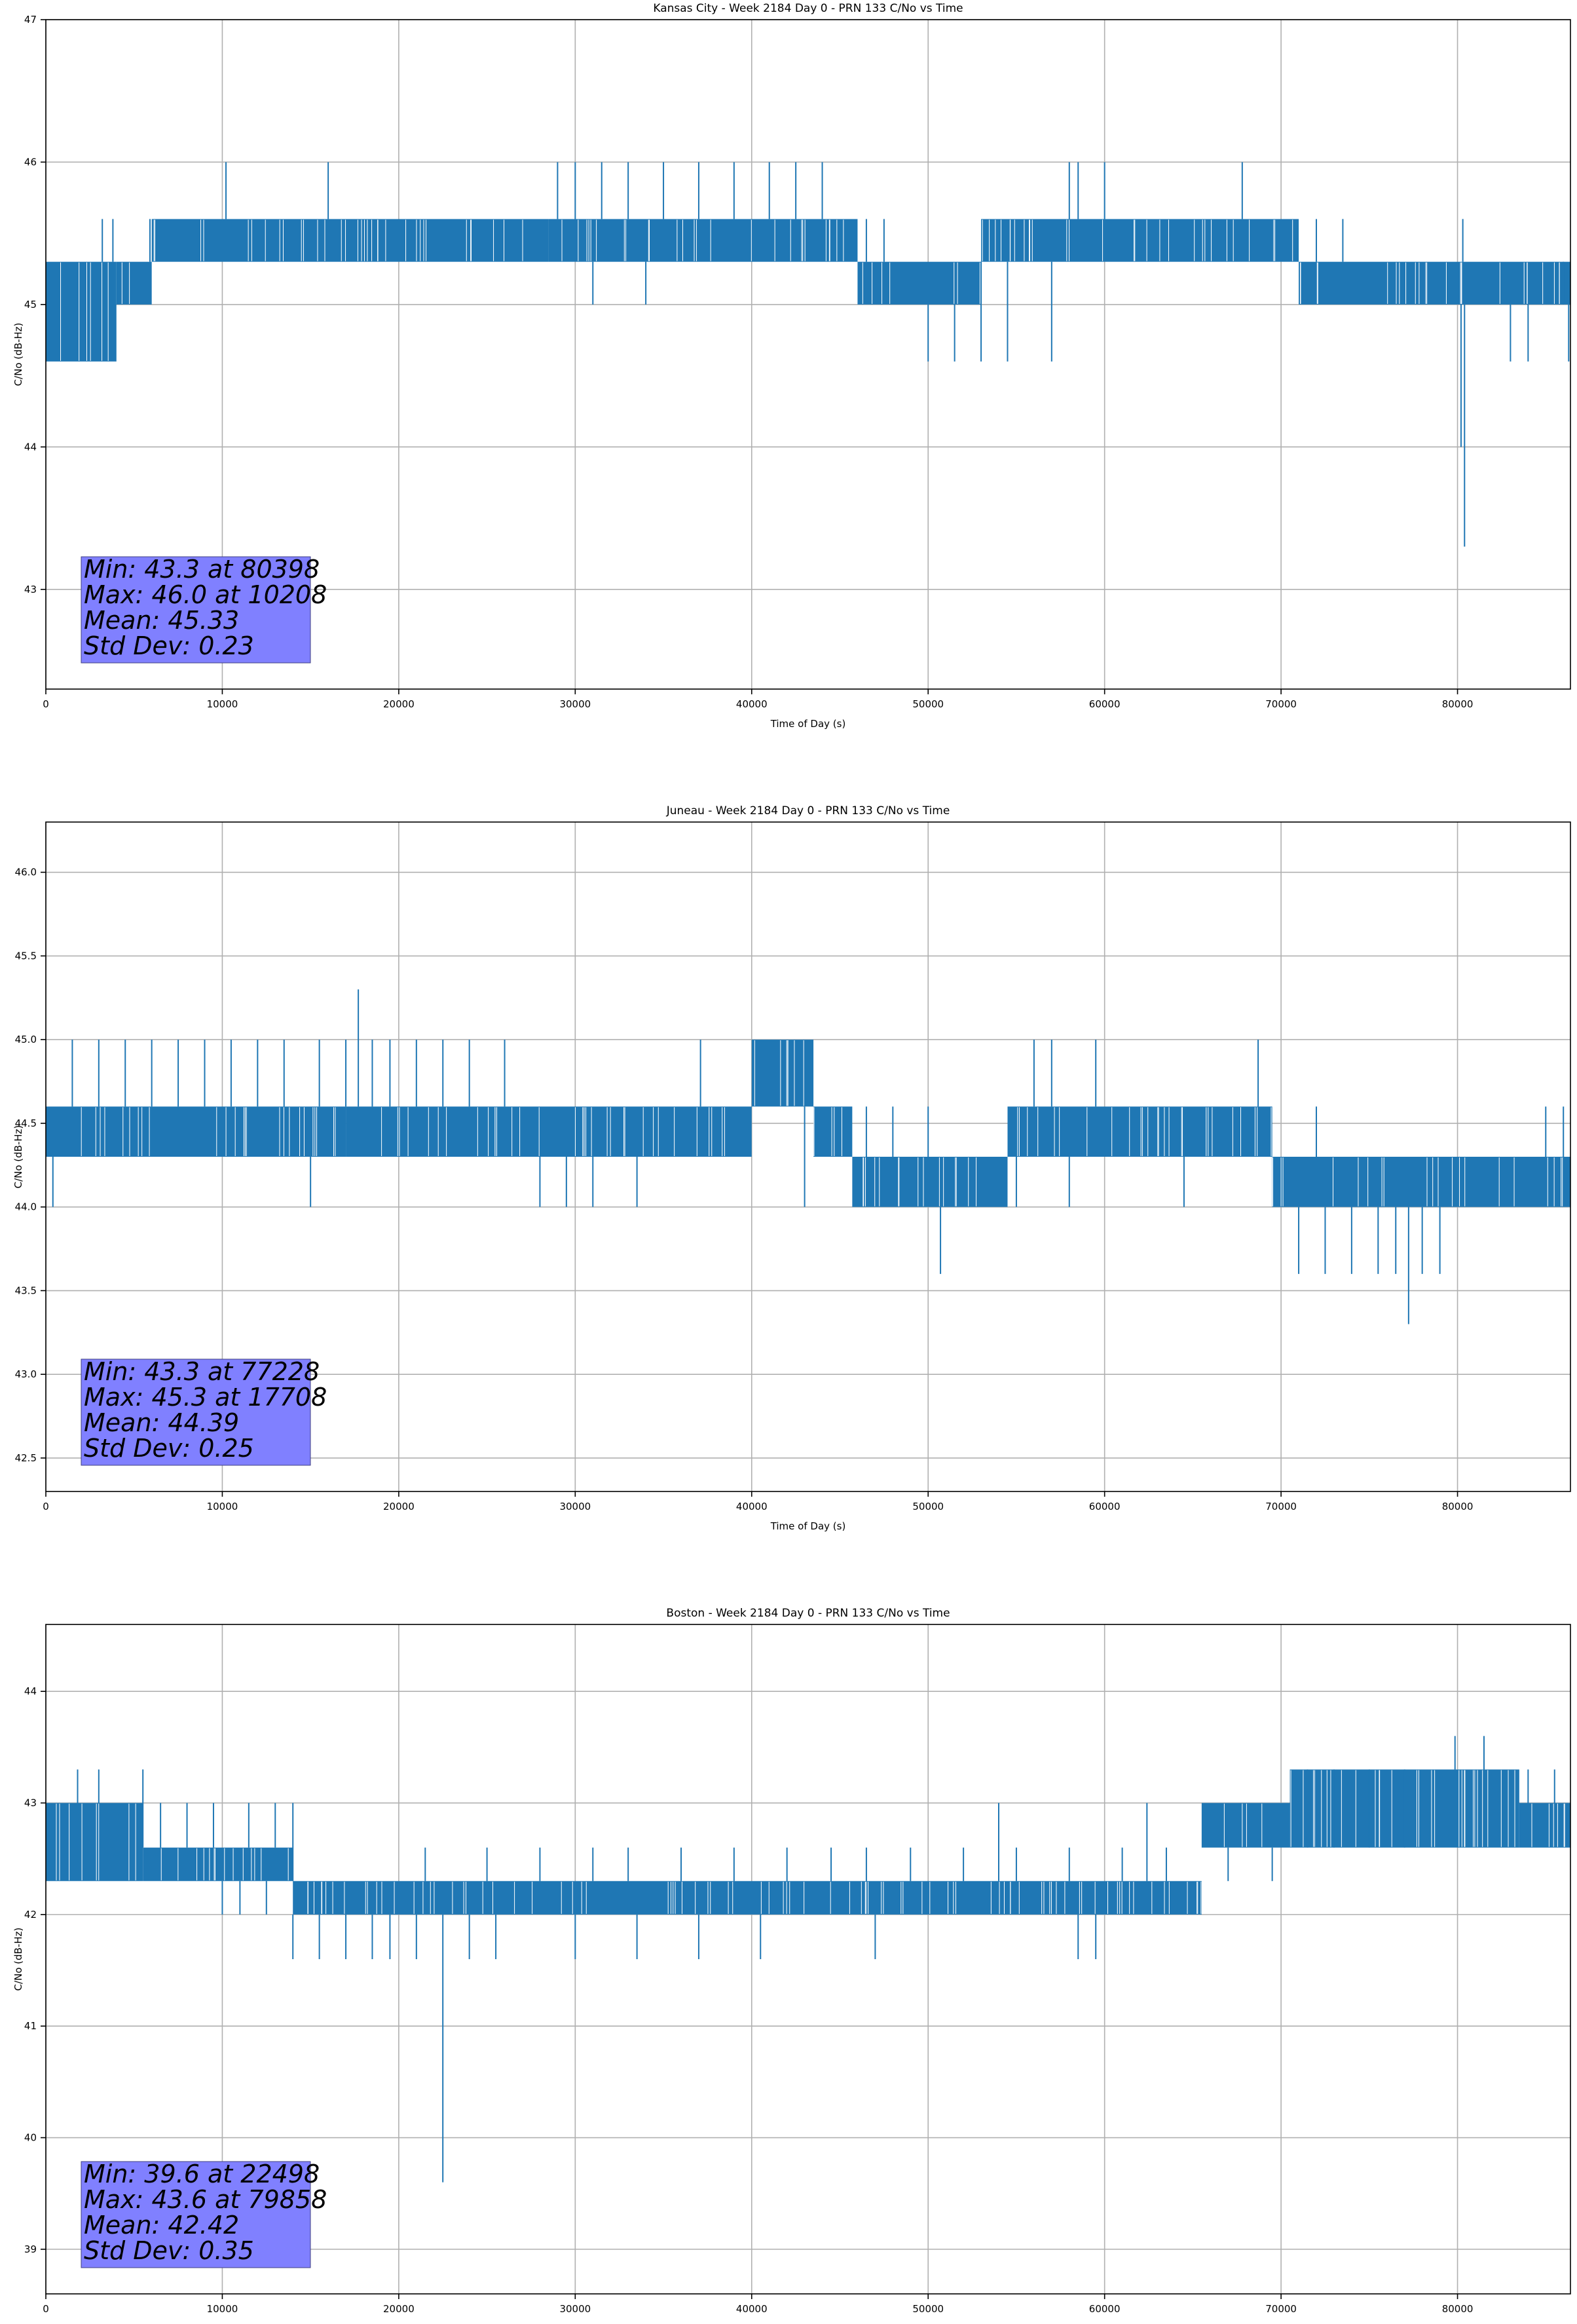  What do you see at coordinates (26, 956) in the screenshot?
I see `y-tick-label: 45.5` at bounding box center [26, 956].